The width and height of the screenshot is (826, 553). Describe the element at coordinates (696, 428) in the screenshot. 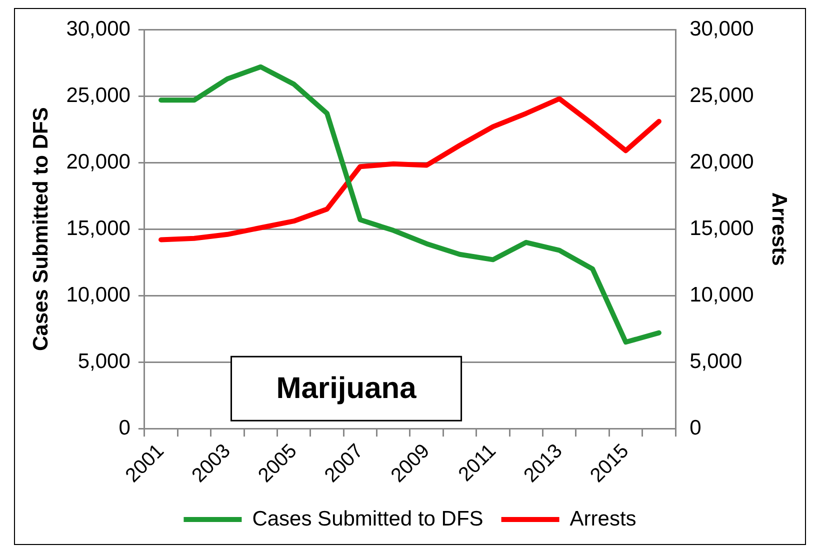

I see `y2-tick-label: 0` at that location.